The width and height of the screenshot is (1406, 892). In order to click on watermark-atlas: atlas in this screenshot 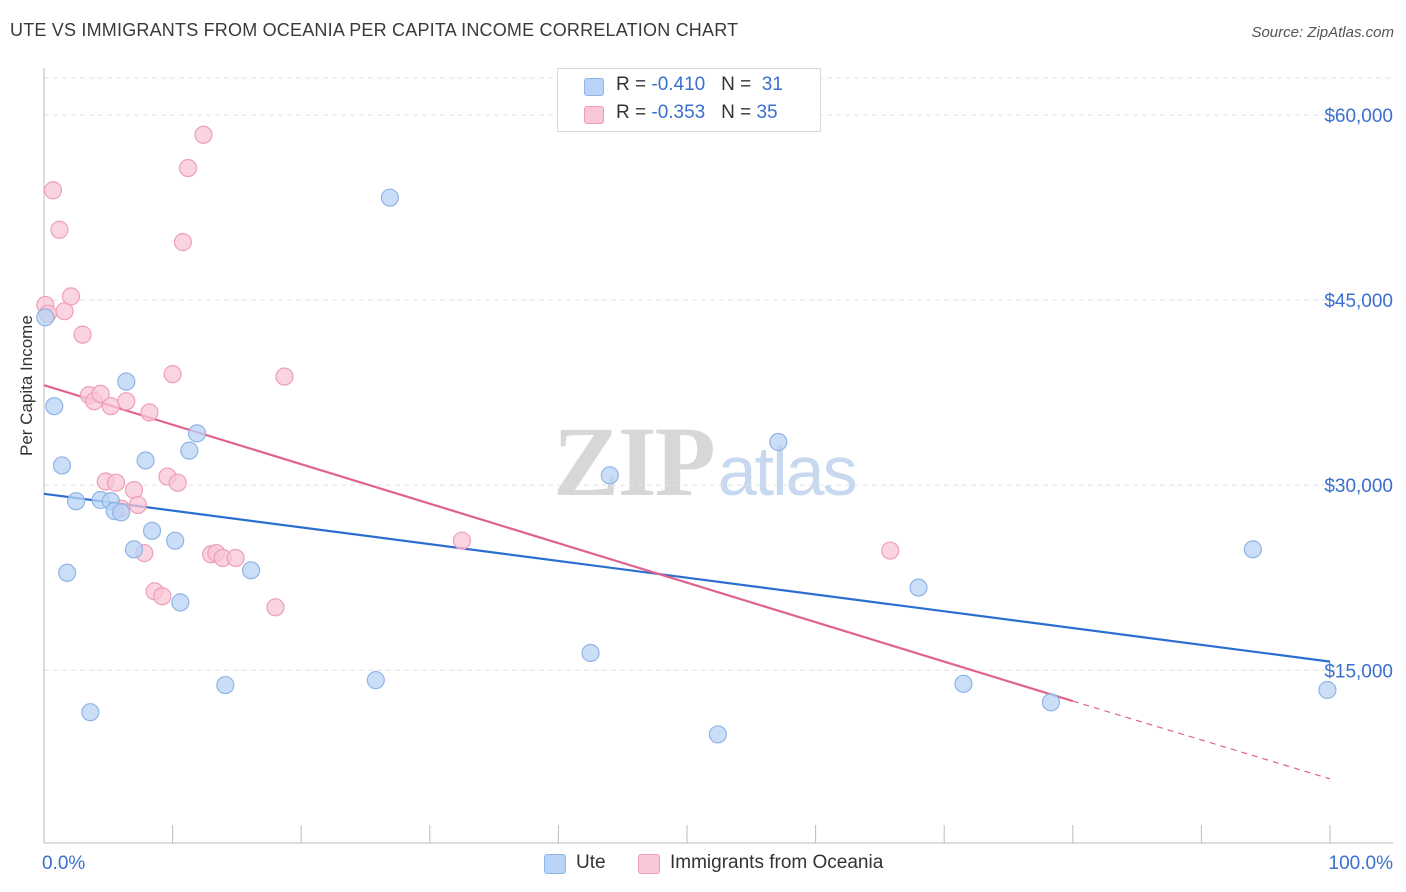, I will do `click(787, 471)`.